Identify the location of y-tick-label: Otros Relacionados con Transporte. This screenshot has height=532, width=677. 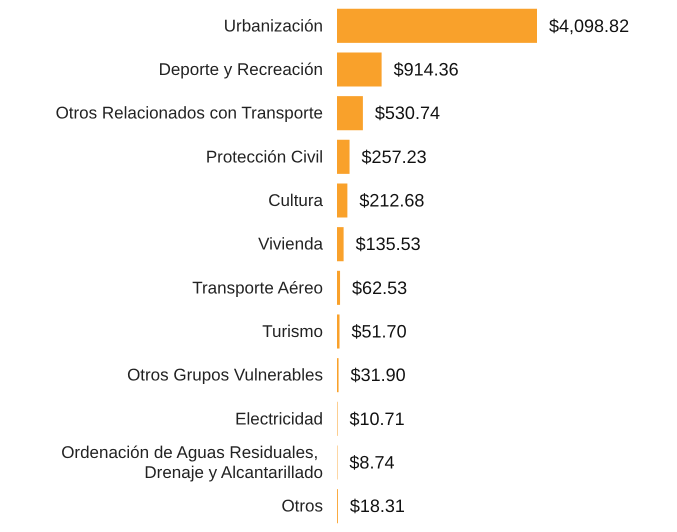
(189, 113).